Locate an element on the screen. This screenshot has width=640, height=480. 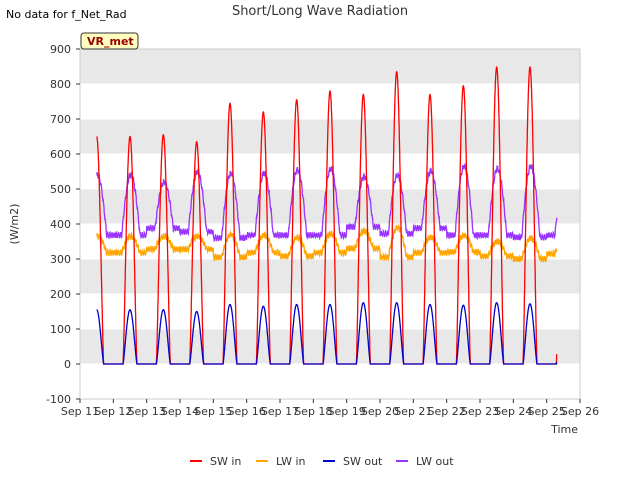
y-tick-label: 900 is located at coordinates (60, 49).